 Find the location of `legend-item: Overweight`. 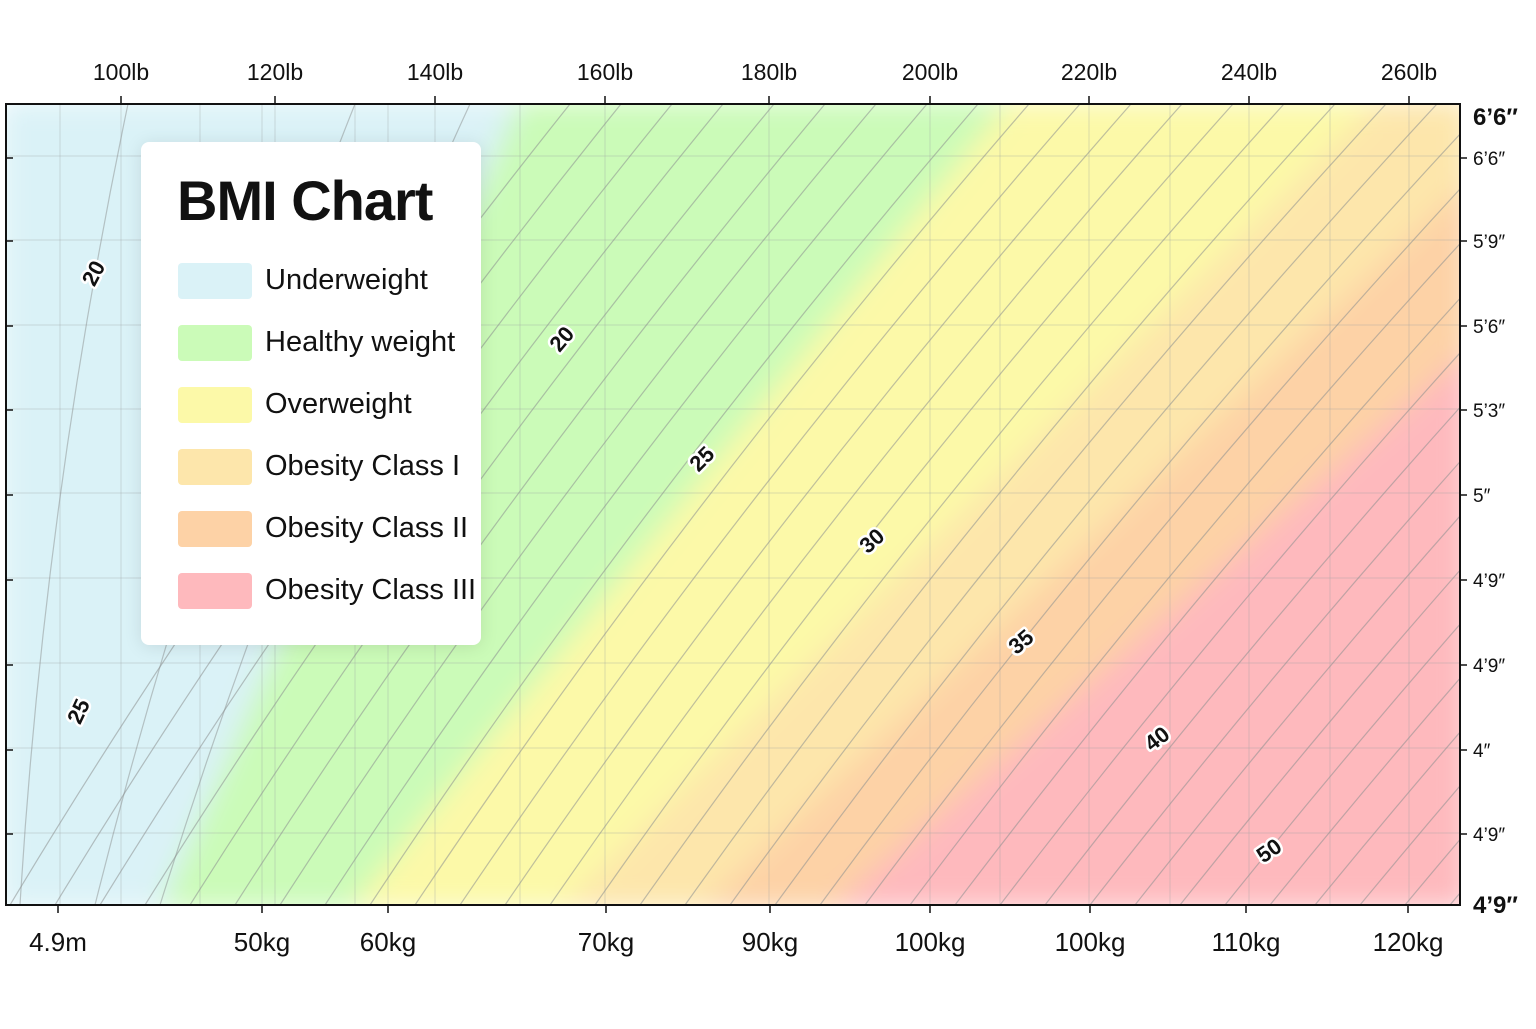

legend-item: Overweight is located at coordinates (328, 406).